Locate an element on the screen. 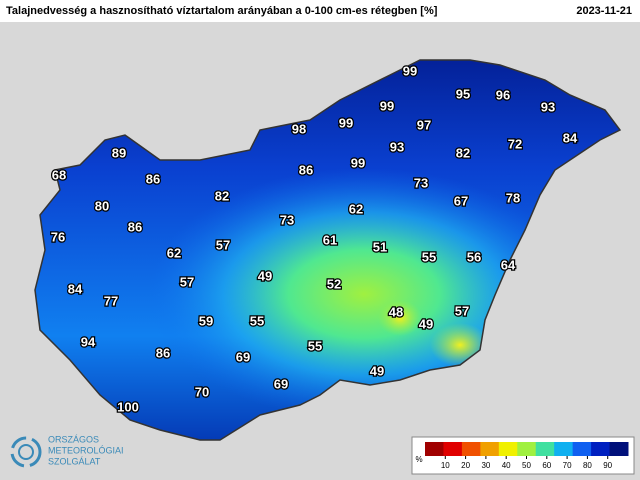  station-value: 97 is located at coordinates (424, 124).